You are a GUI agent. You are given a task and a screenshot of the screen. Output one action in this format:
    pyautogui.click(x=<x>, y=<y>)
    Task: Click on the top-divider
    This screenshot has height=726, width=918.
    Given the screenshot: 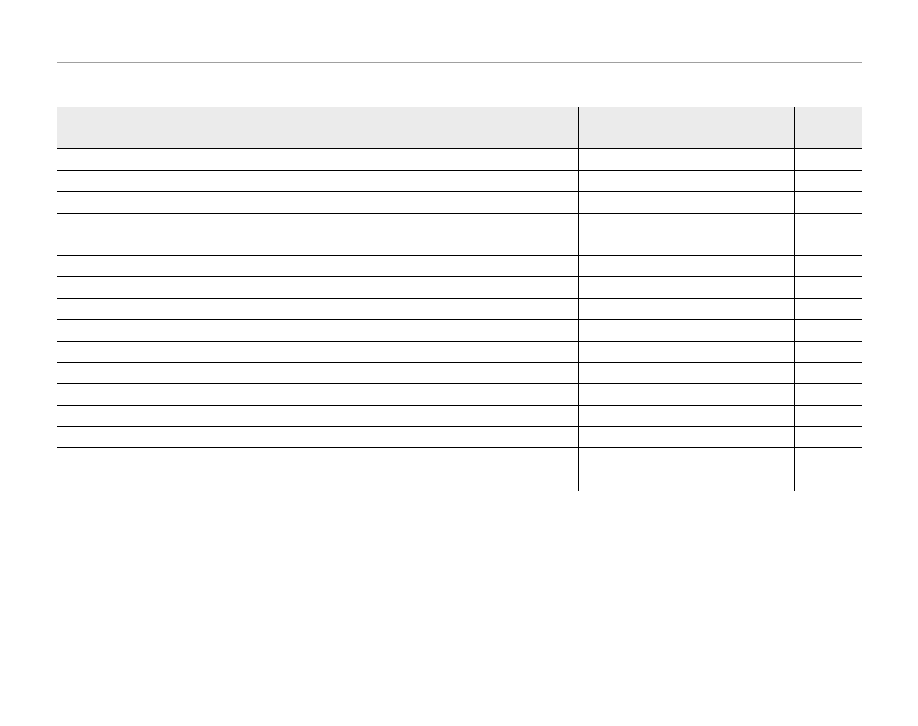 What is the action you would take?
    pyautogui.click(x=459, y=62)
    